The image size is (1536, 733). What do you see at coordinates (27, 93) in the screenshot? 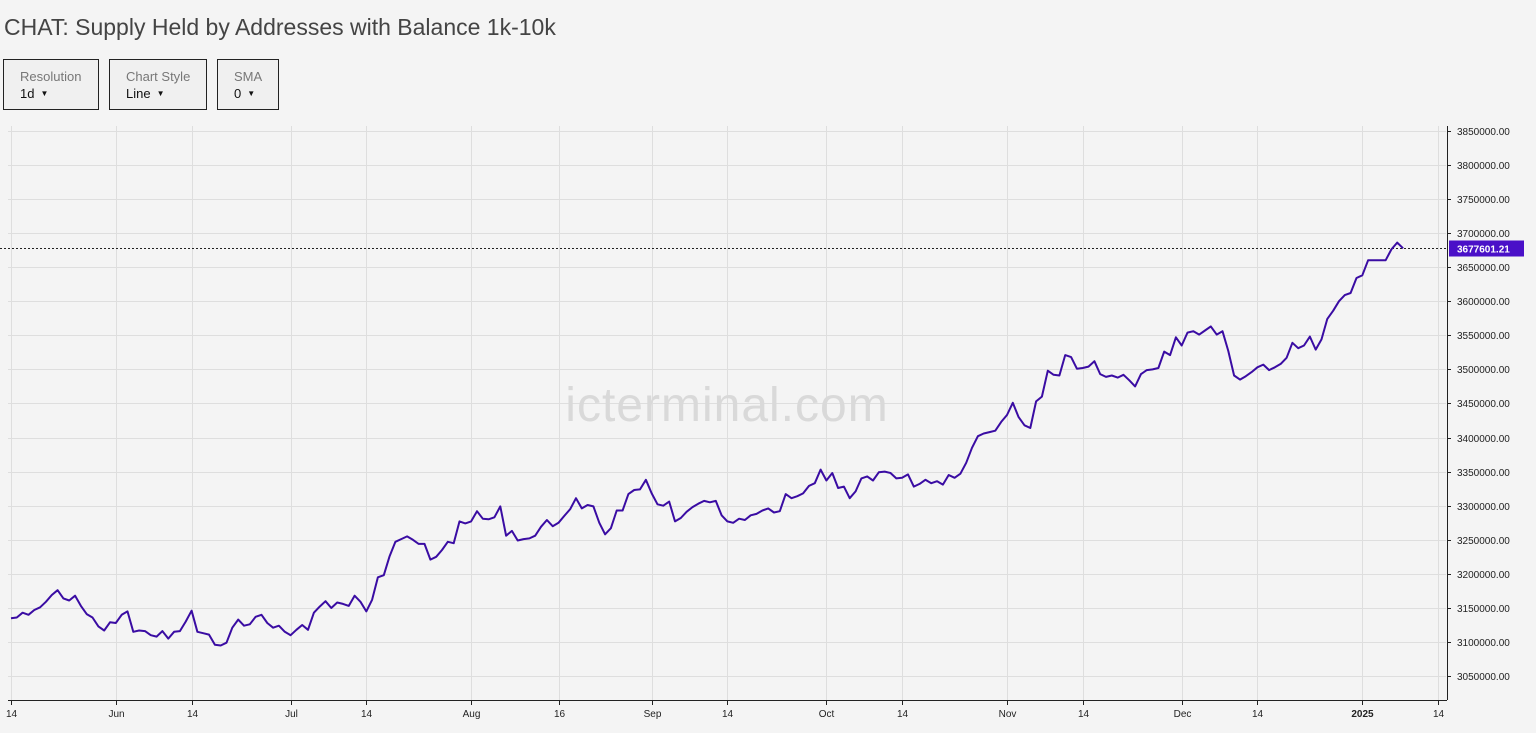
I see `resolution-value: 1d` at bounding box center [27, 93].